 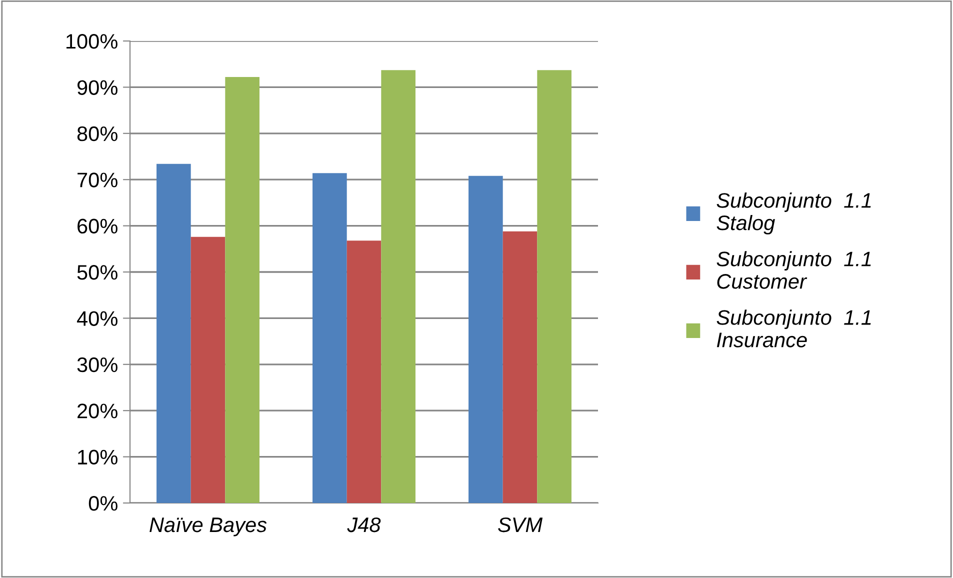 I want to click on legend-label: Subconjunto 1.1 Stalog, so click(x=793, y=213).